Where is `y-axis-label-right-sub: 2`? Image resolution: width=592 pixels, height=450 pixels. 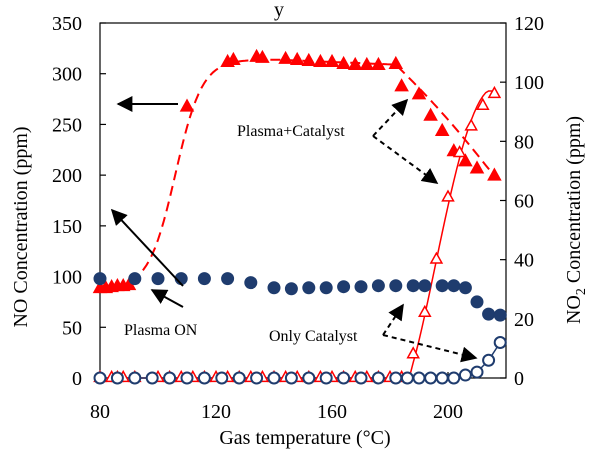
y-axis-label-right-sub: 2 is located at coordinates (581, 291).